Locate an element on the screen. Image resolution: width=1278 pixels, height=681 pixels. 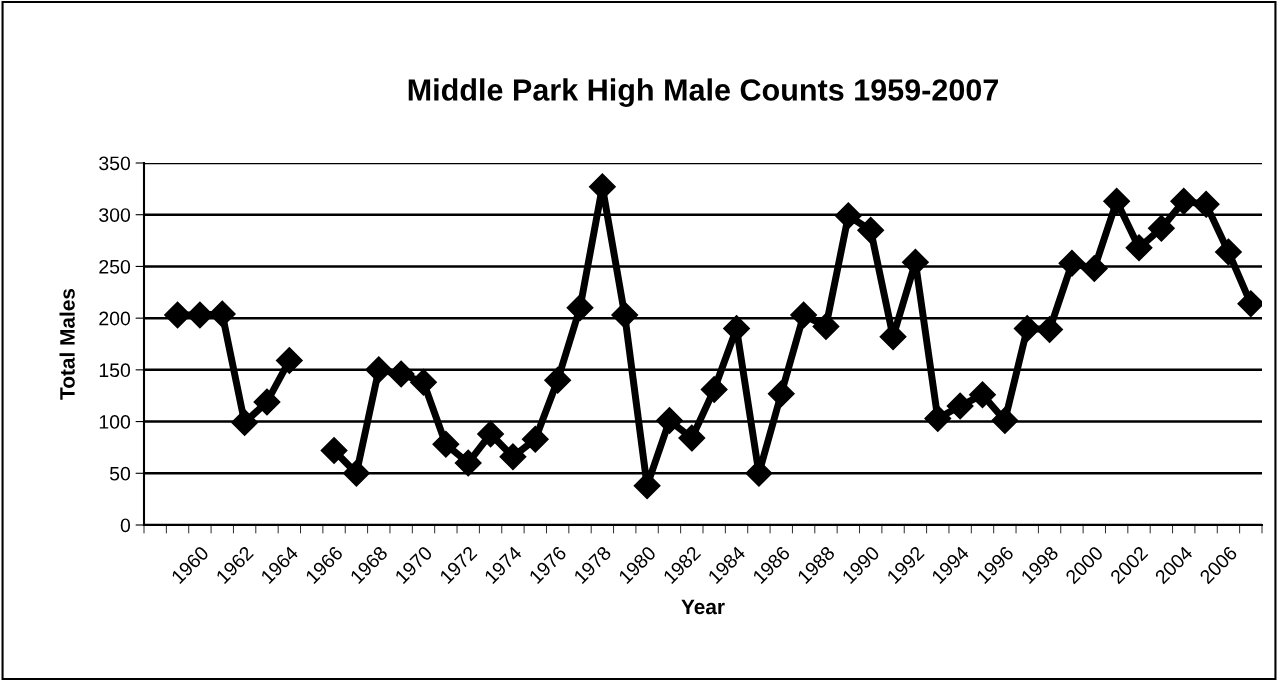
y-tick-label: 100 is located at coordinates (115, 422).